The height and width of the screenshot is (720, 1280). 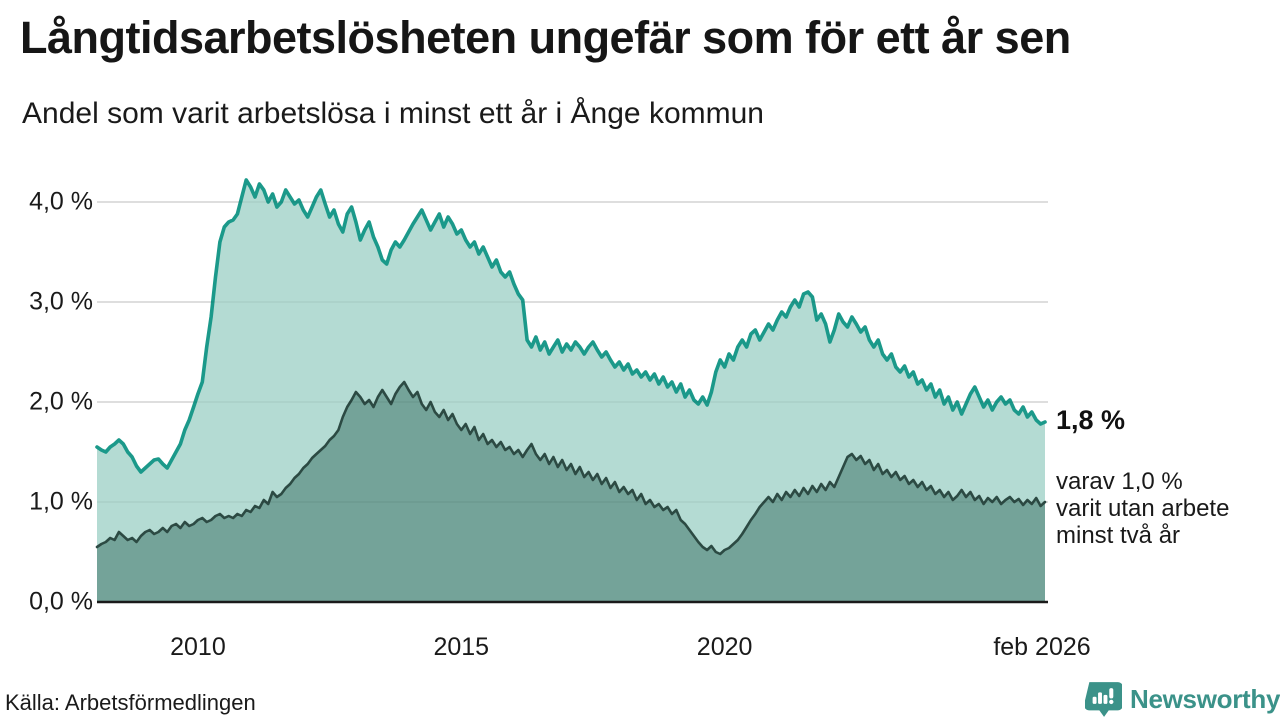 I want to click on x-tick-label: 2020, so click(x=724, y=647).